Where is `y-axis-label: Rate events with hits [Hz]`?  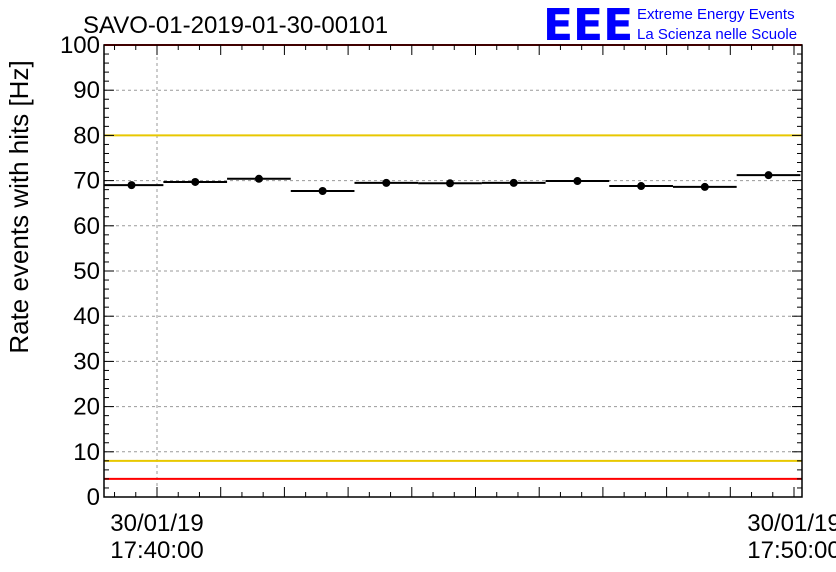 y-axis-label: Rate events with hits [Hz] is located at coordinates (19, 206).